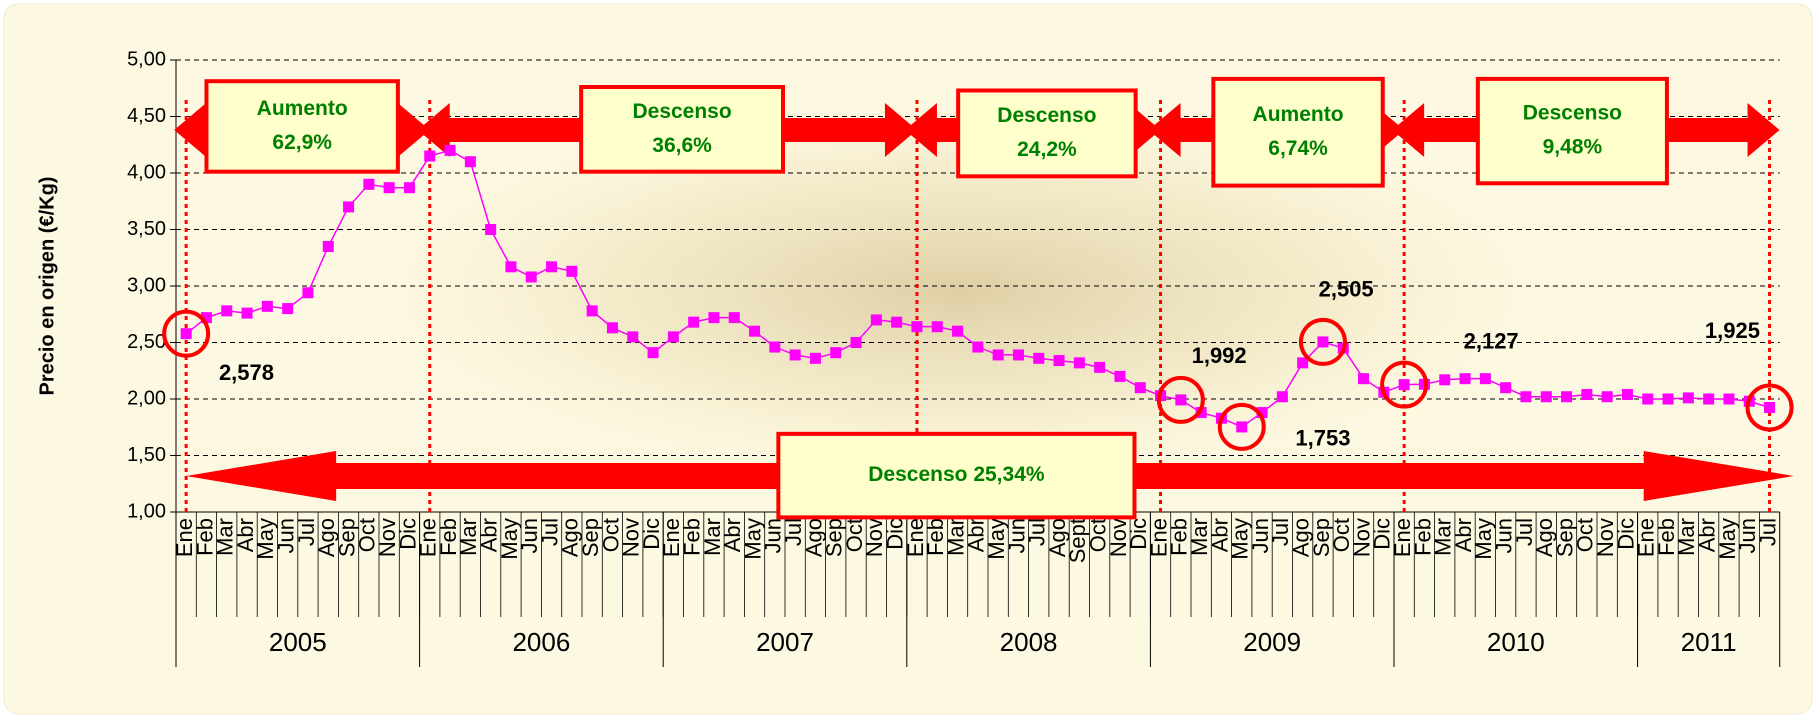 The height and width of the screenshot is (720, 1818). Describe the element at coordinates (682, 145) in the screenshot. I see `annotation-text: 36,6%` at that location.